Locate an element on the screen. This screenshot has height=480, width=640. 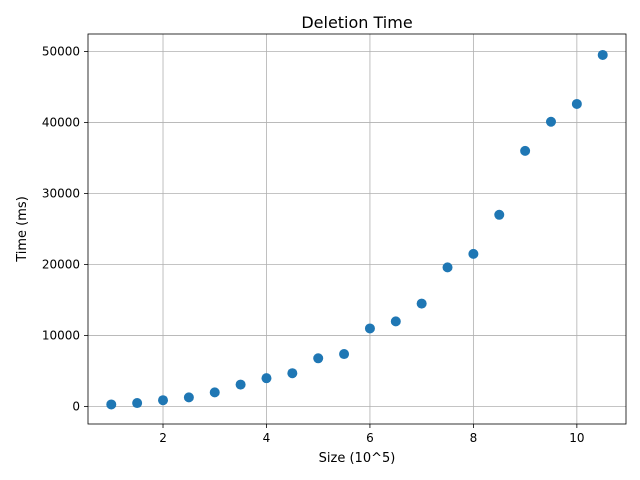
y-tick-label: 10000 is located at coordinates (61, 336).